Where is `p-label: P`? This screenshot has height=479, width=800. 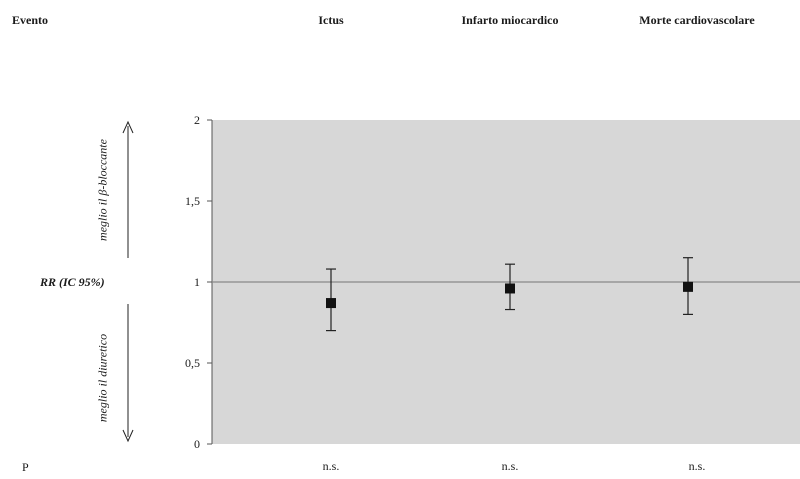
p-label: P is located at coordinates (25, 467).